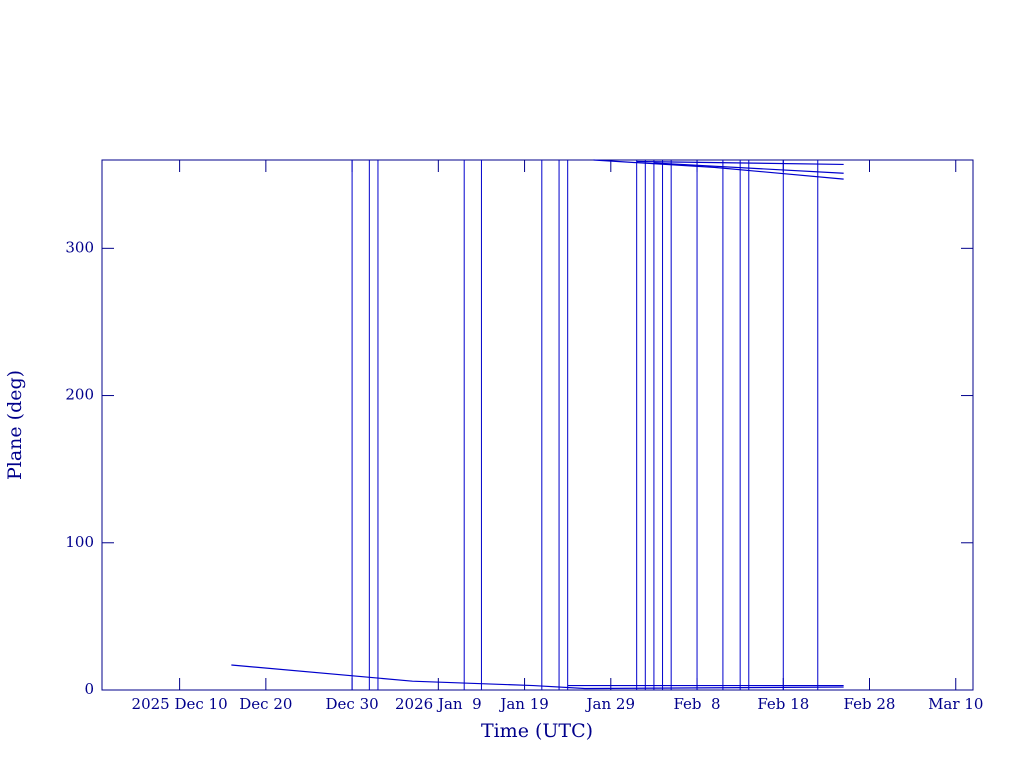  What do you see at coordinates (718, 169) in the screenshot?
I see `data-line` at bounding box center [718, 169].